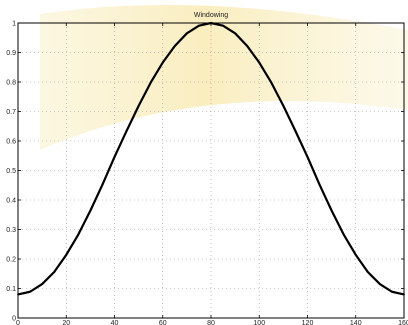 This screenshot has width=408, height=325. What do you see at coordinates (115, 322) in the screenshot?
I see `x-tick-label: 40` at bounding box center [115, 322].